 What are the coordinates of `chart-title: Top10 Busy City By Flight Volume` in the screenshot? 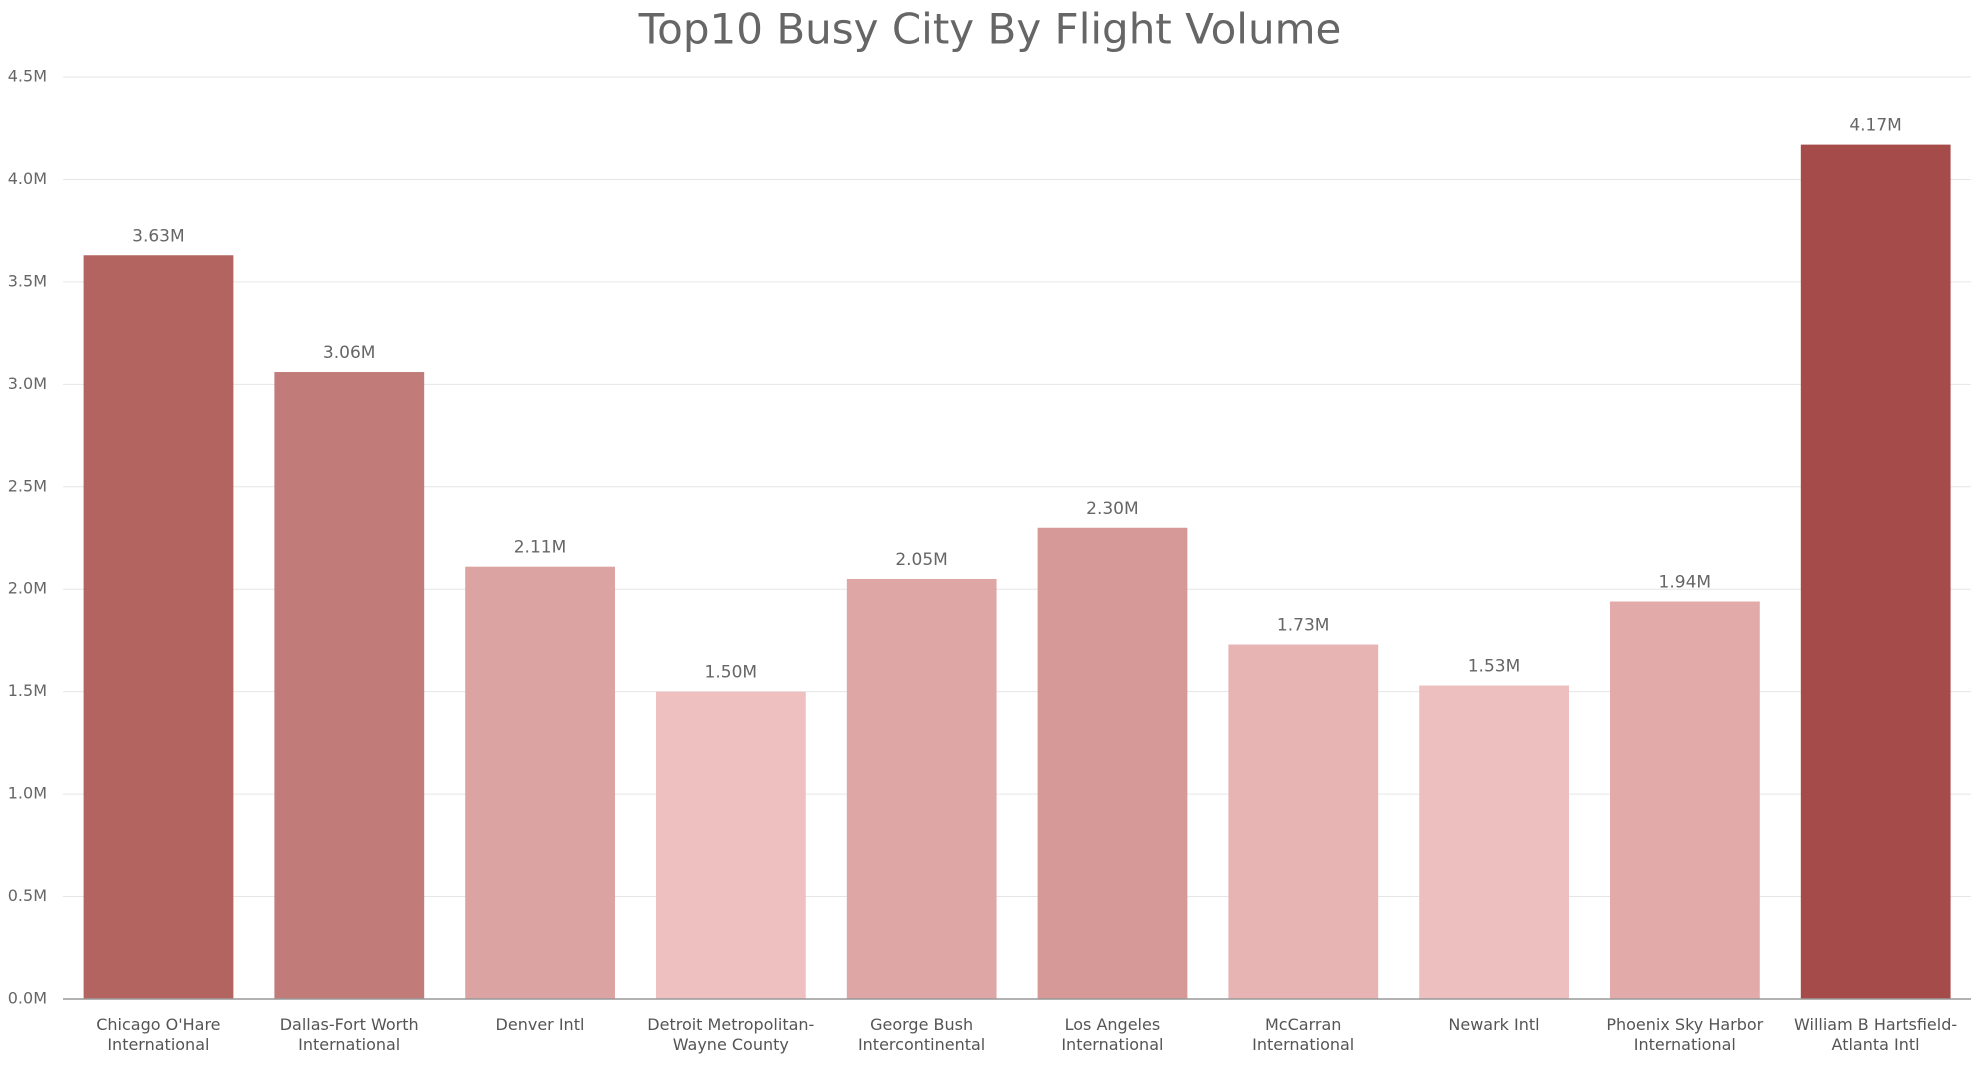 It's located at (990, 29).